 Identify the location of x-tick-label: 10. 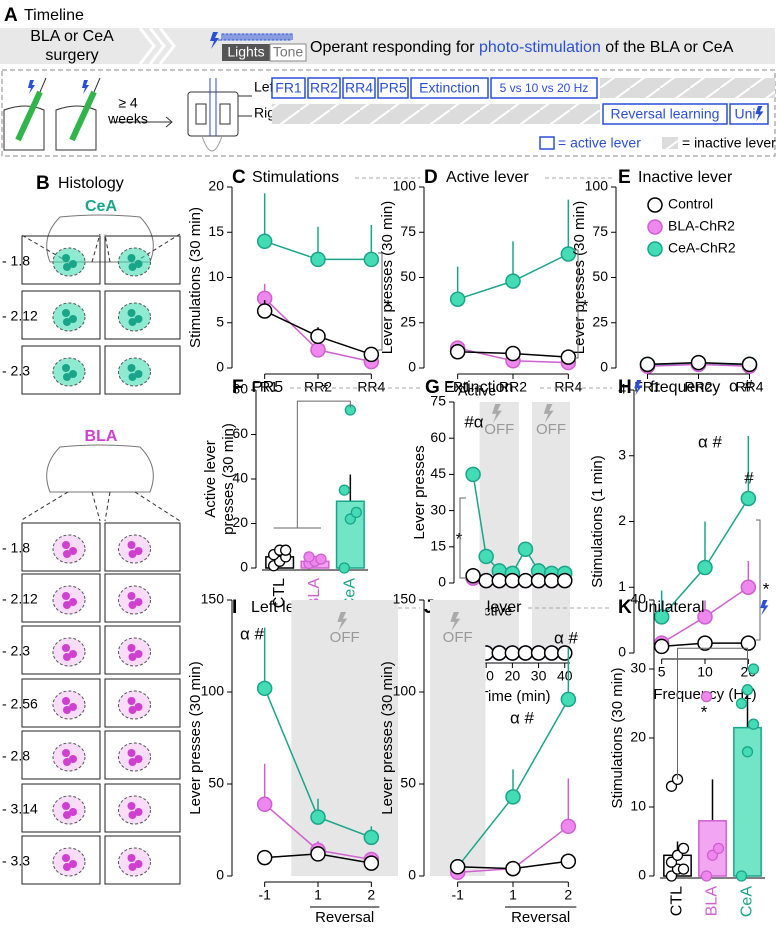
(705, 672).